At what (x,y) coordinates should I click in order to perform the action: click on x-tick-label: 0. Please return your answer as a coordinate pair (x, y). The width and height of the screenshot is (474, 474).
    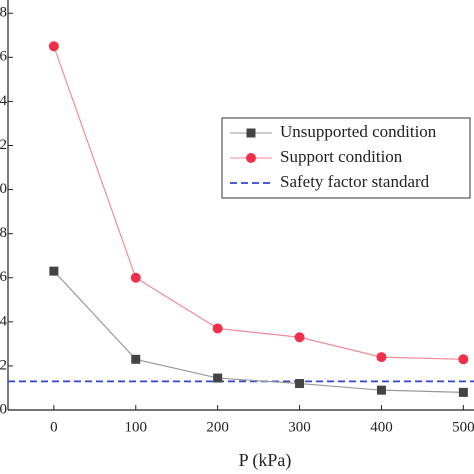
    Looking at the image, I should click on (54, 427).